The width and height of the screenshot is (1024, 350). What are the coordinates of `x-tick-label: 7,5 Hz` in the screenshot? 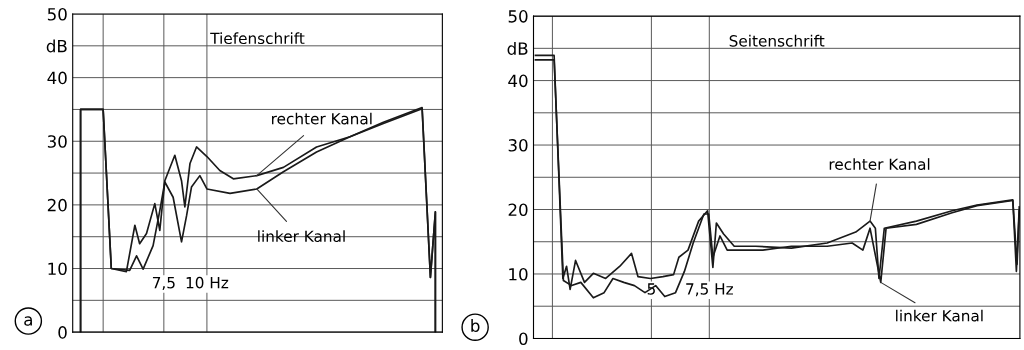 It's located at (709, 290).